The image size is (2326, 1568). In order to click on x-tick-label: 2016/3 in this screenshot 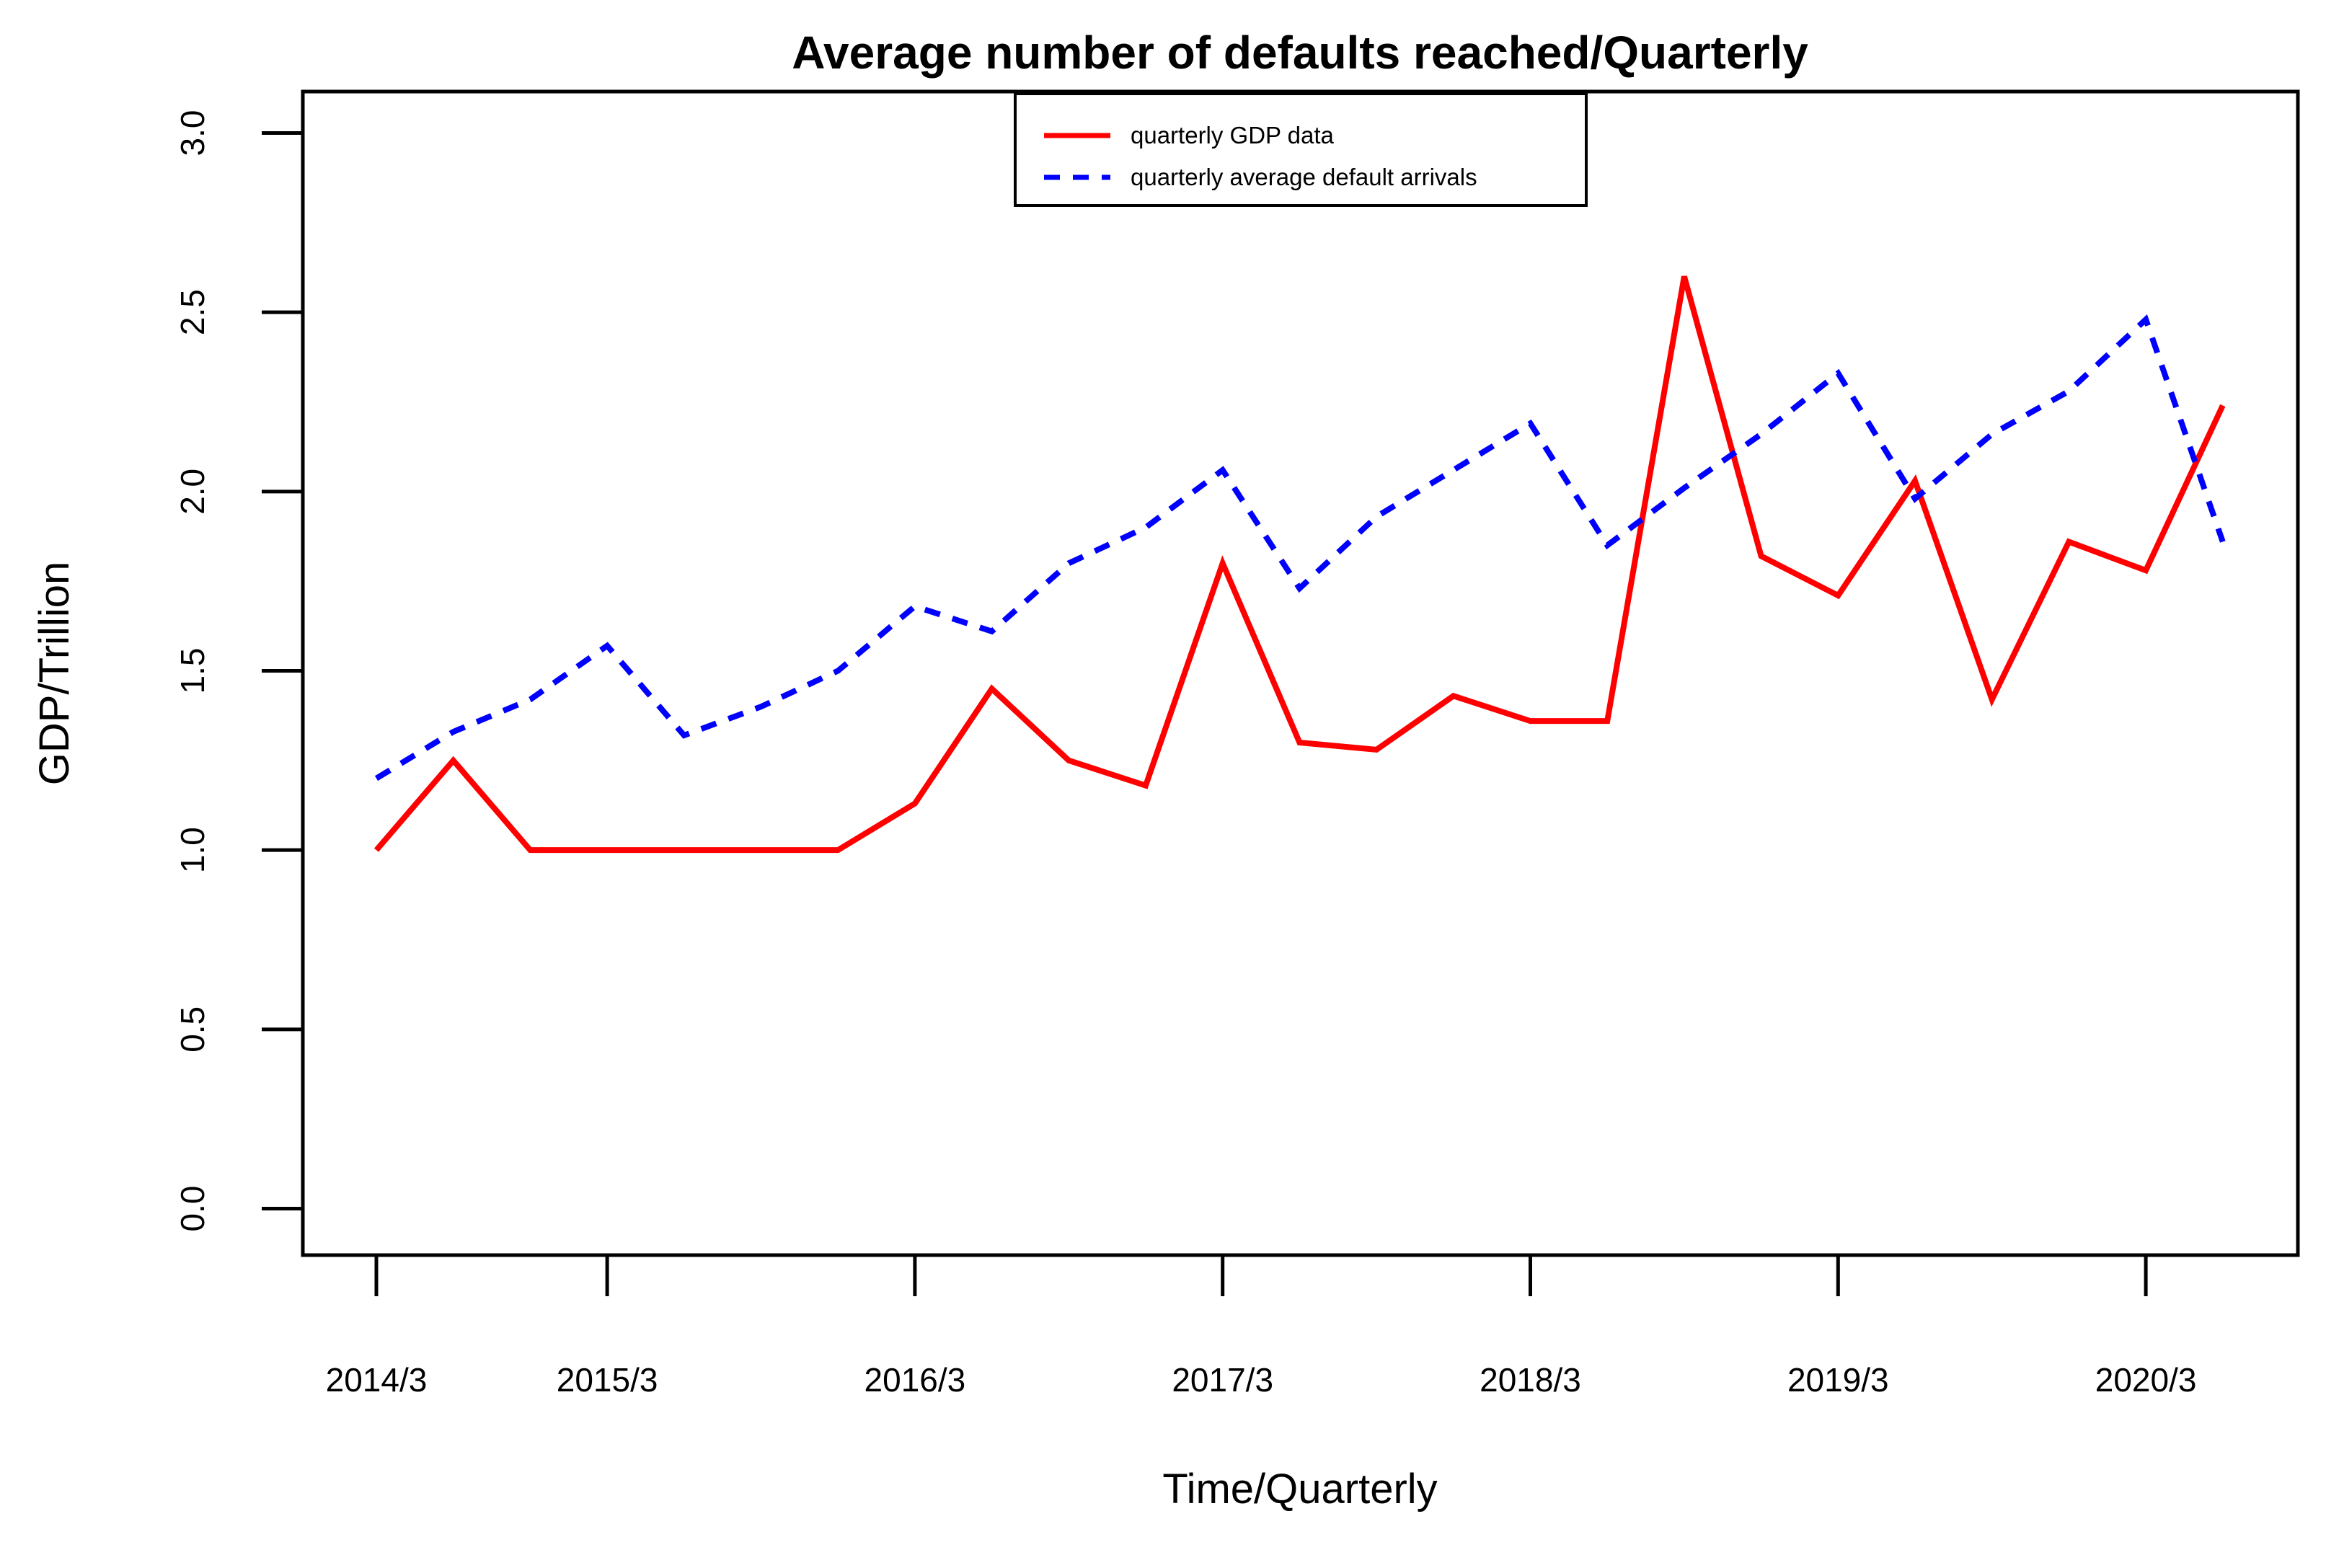, I will do `click(915, 1380)`.